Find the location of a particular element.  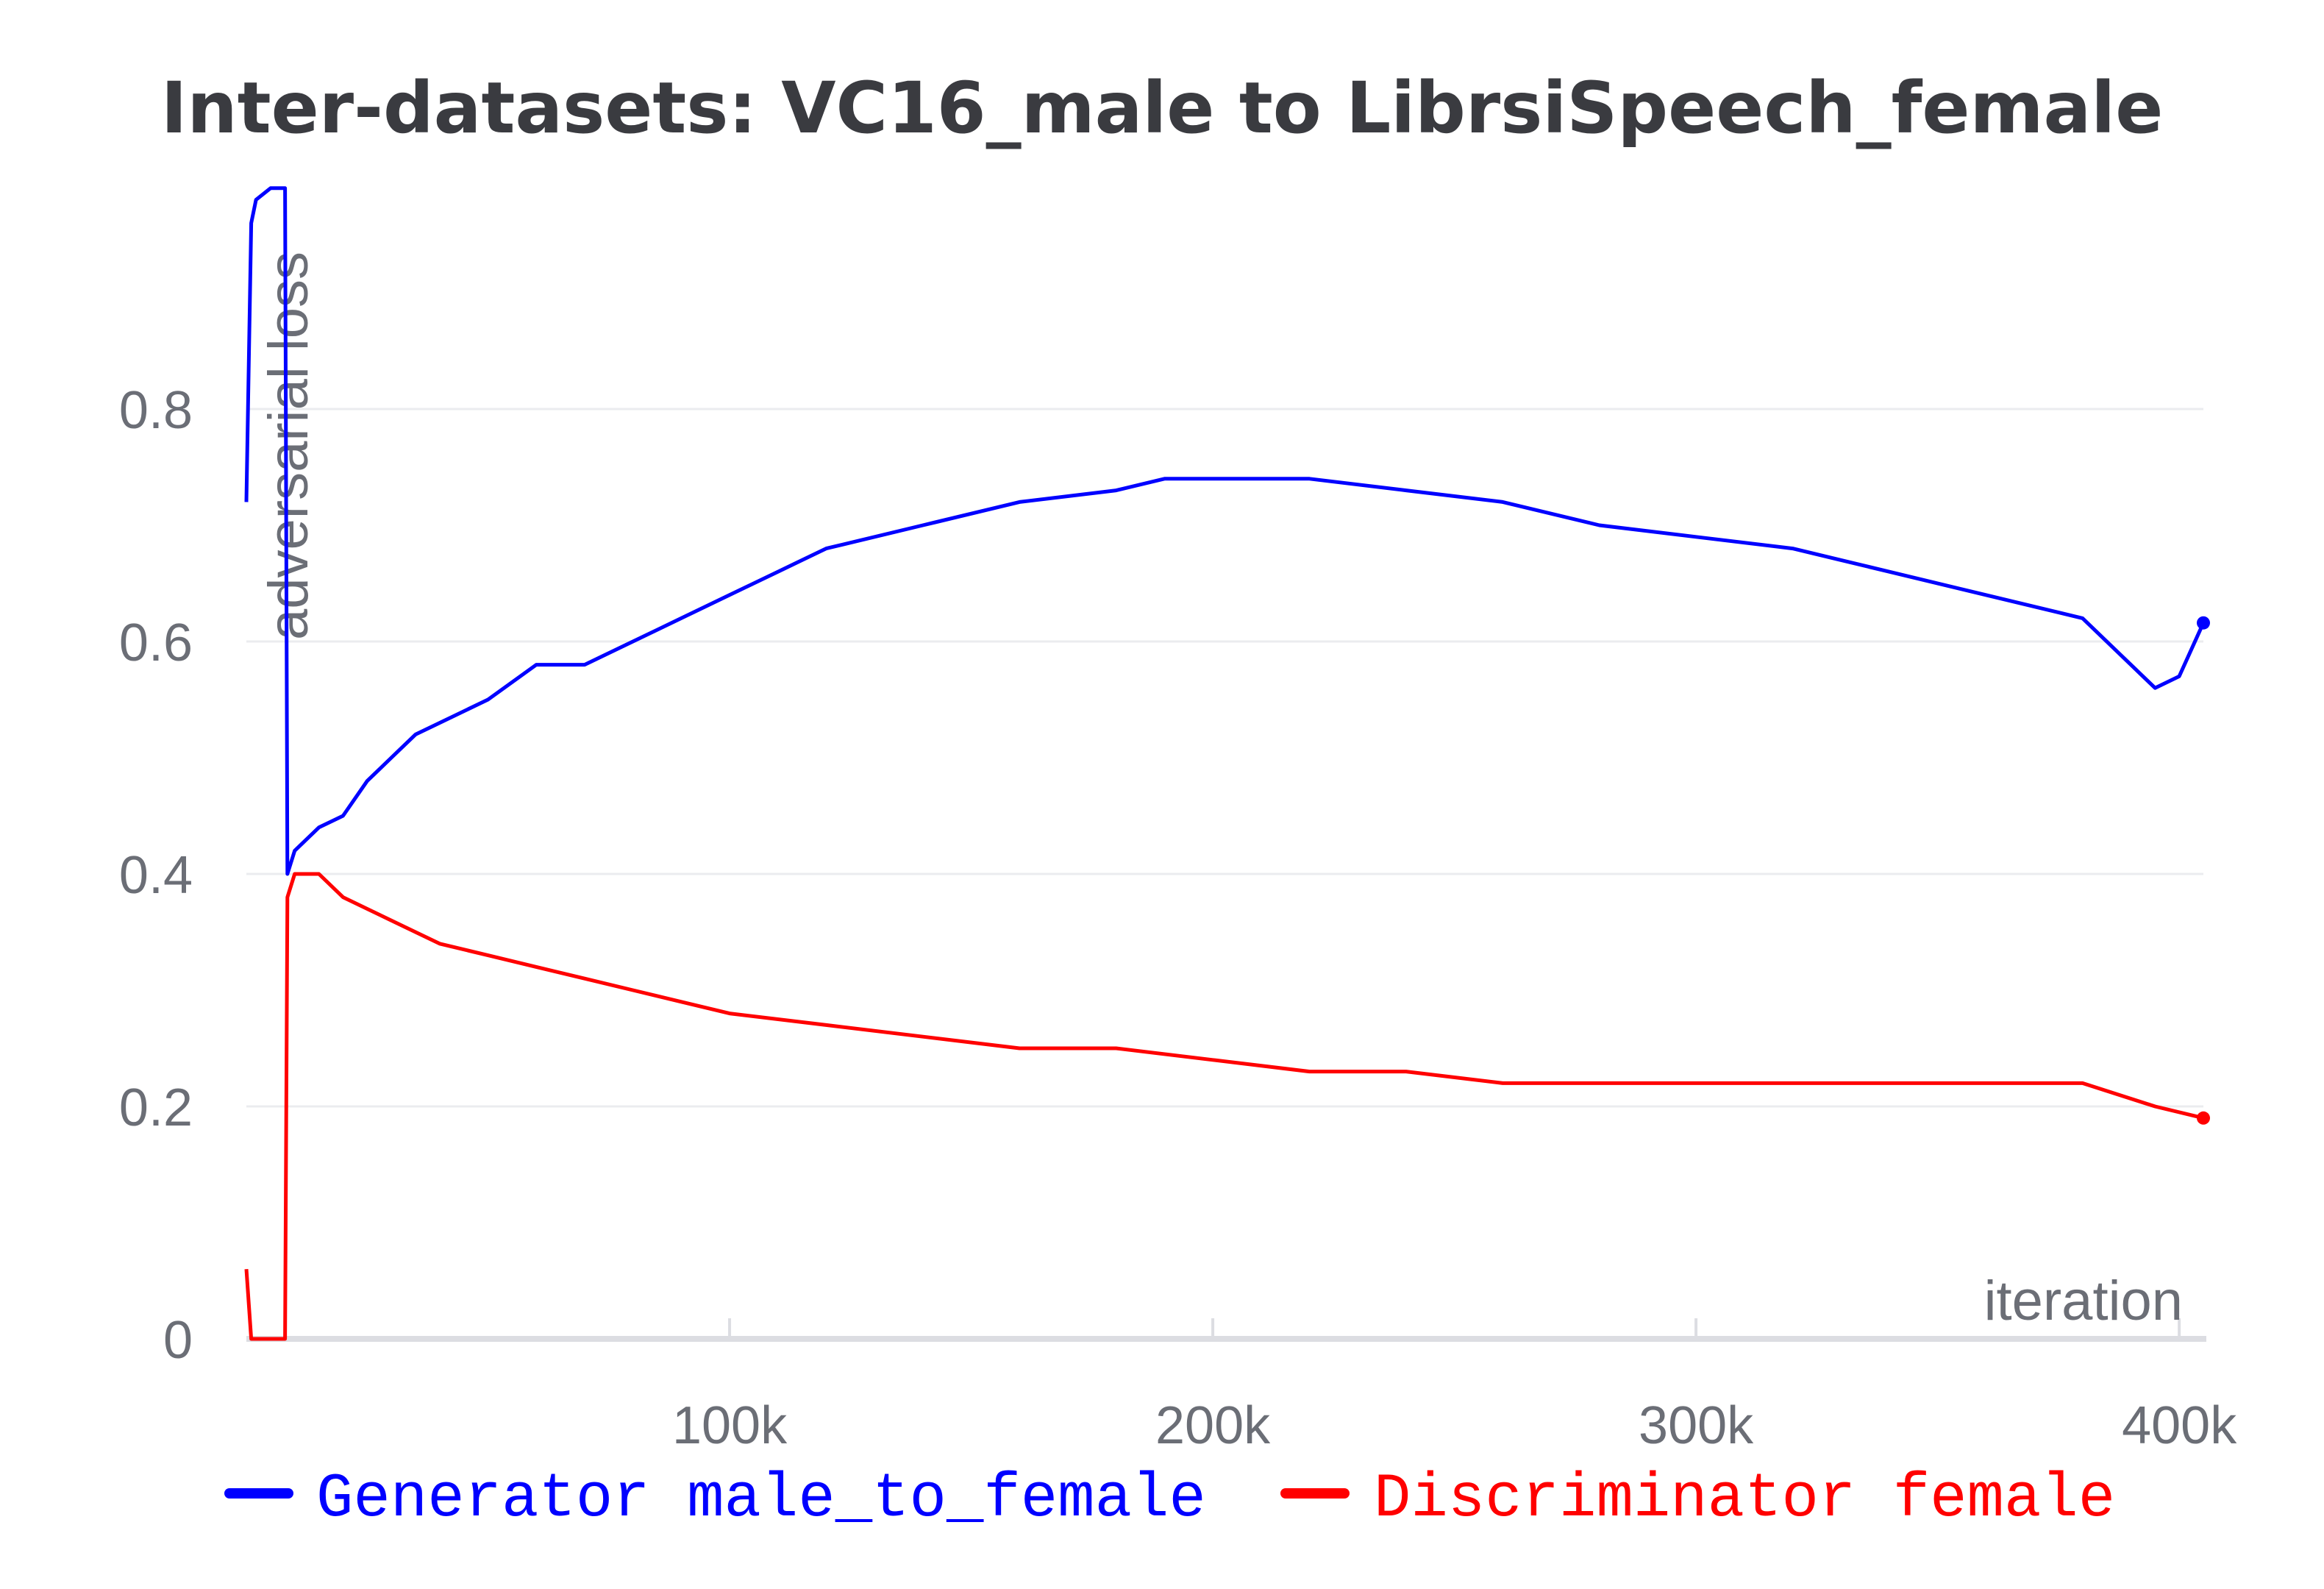

x-tick-label: 400k is located at coordinates (2179, 1425).